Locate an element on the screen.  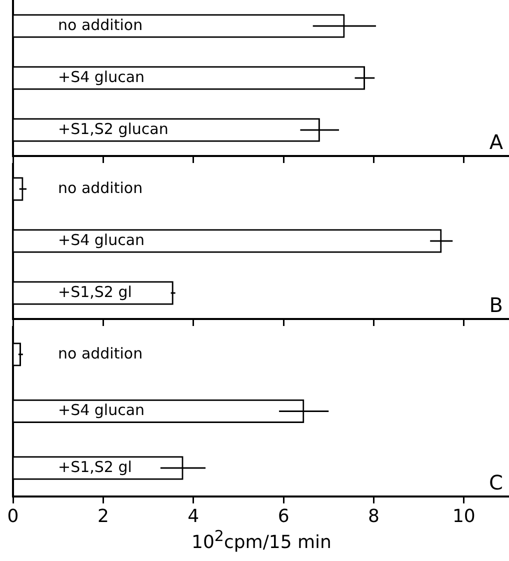
x-tick-label: 0 is located at coordinates (13, 516).